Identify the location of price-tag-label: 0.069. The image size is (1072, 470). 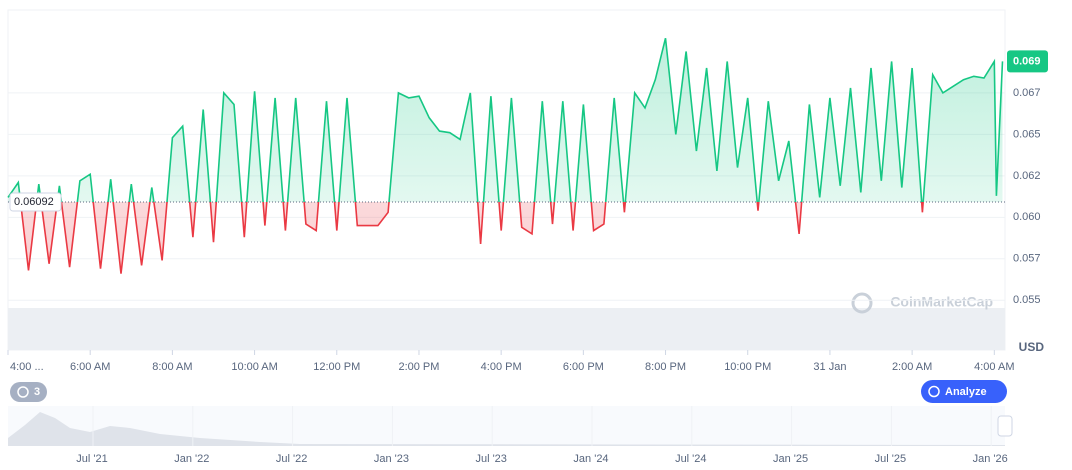
(1027, 61).